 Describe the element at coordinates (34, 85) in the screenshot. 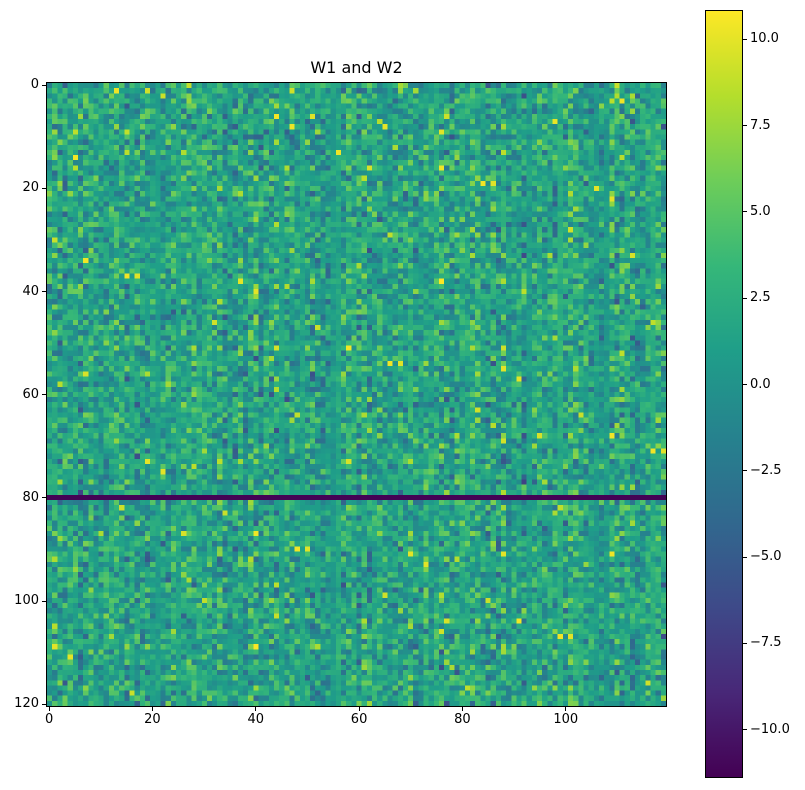

I see `y-tick-label: 0` at that location.